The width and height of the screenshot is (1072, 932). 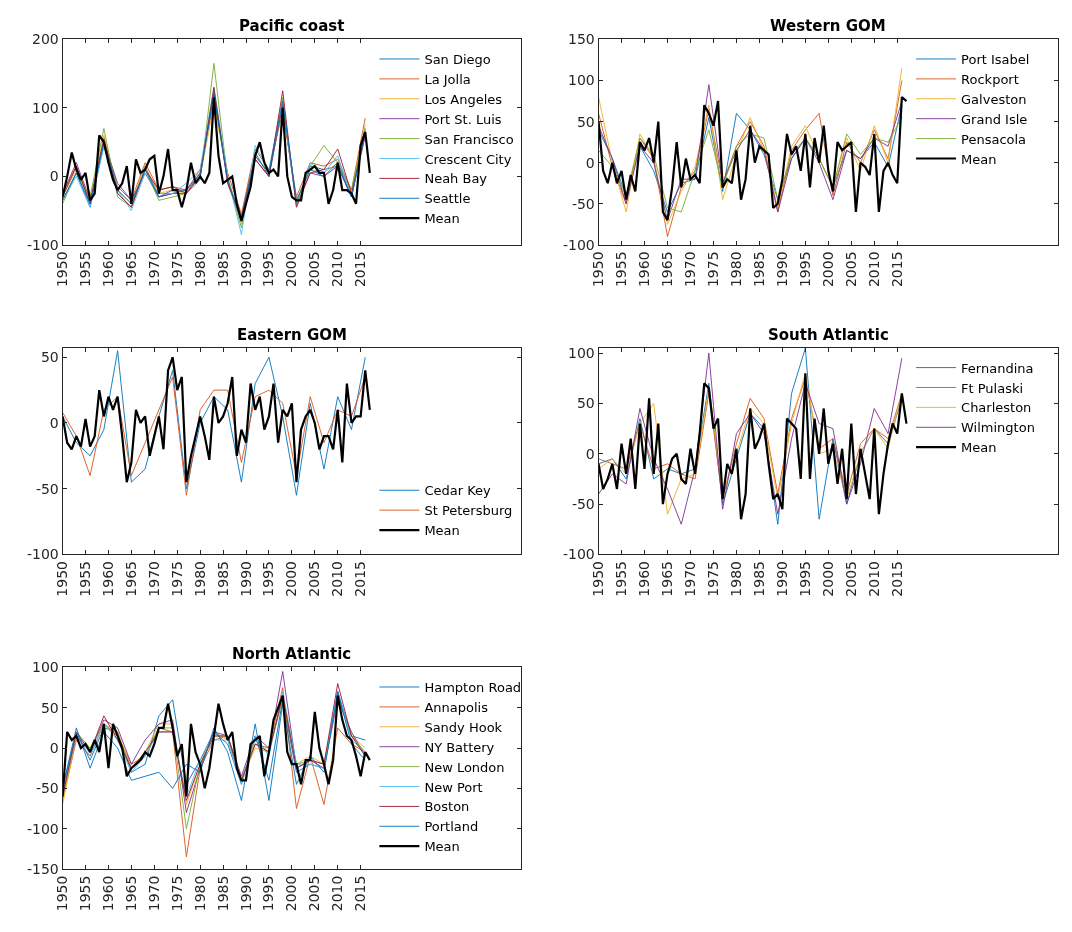 I want to click on y-tick-label: 150, so click(x=581, y=39).